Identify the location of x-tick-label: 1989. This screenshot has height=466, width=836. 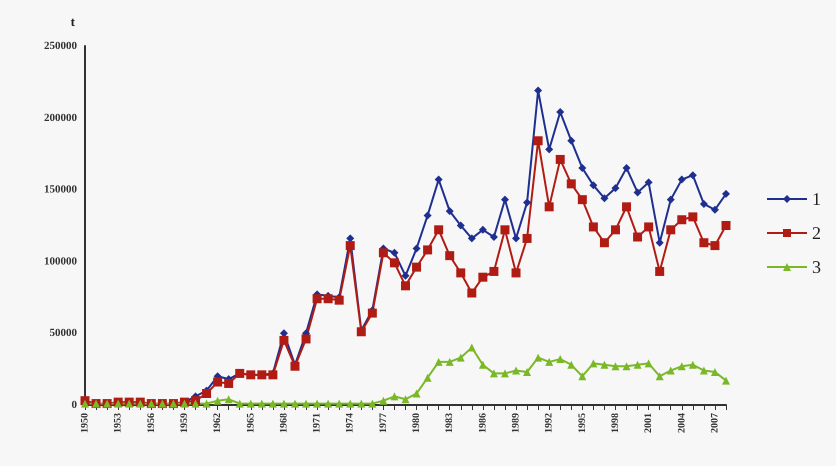
(516, 423).